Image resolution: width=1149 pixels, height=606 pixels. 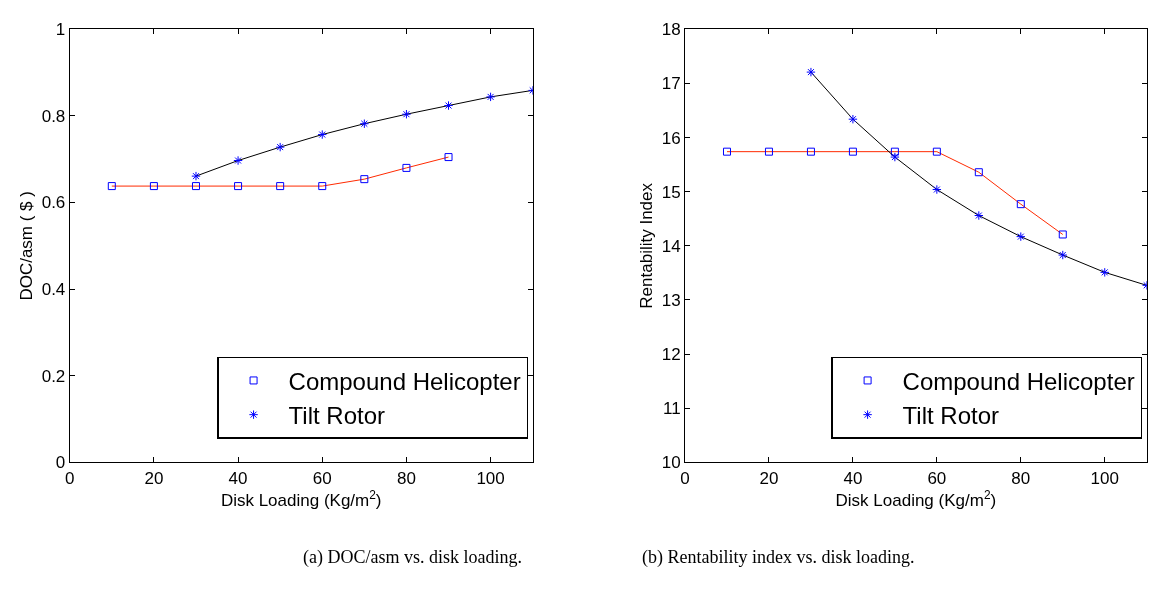 What do you see at coordinates (53, 376) in the screenshot?
I see `y-tick-label: 0.2` at bounding box center [53, 376].